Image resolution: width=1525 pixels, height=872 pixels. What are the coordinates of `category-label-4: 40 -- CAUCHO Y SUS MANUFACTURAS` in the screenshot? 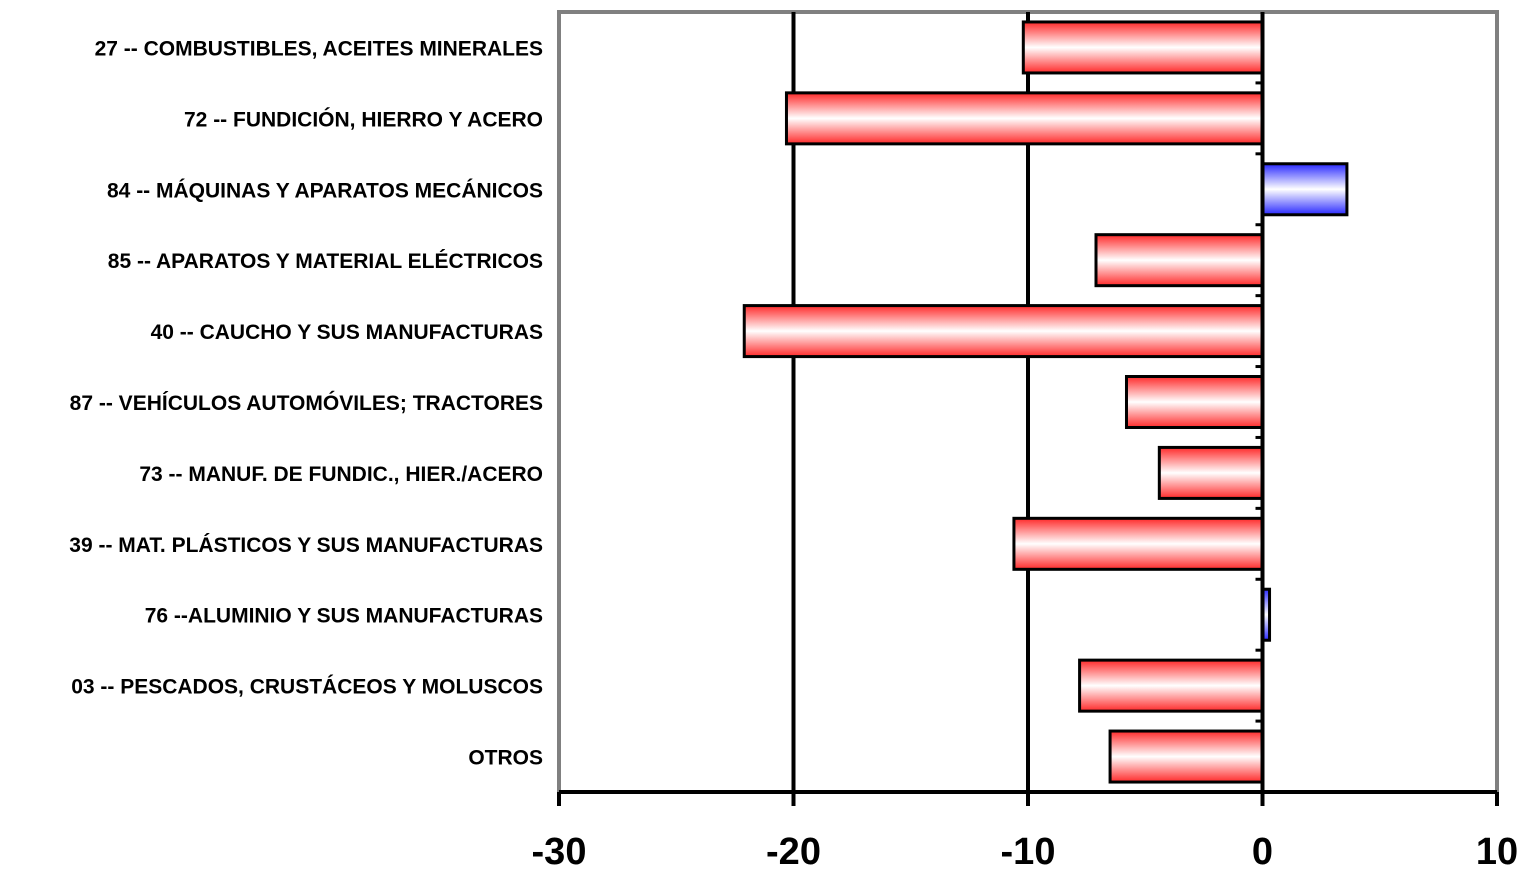 It's located at (347, 332).